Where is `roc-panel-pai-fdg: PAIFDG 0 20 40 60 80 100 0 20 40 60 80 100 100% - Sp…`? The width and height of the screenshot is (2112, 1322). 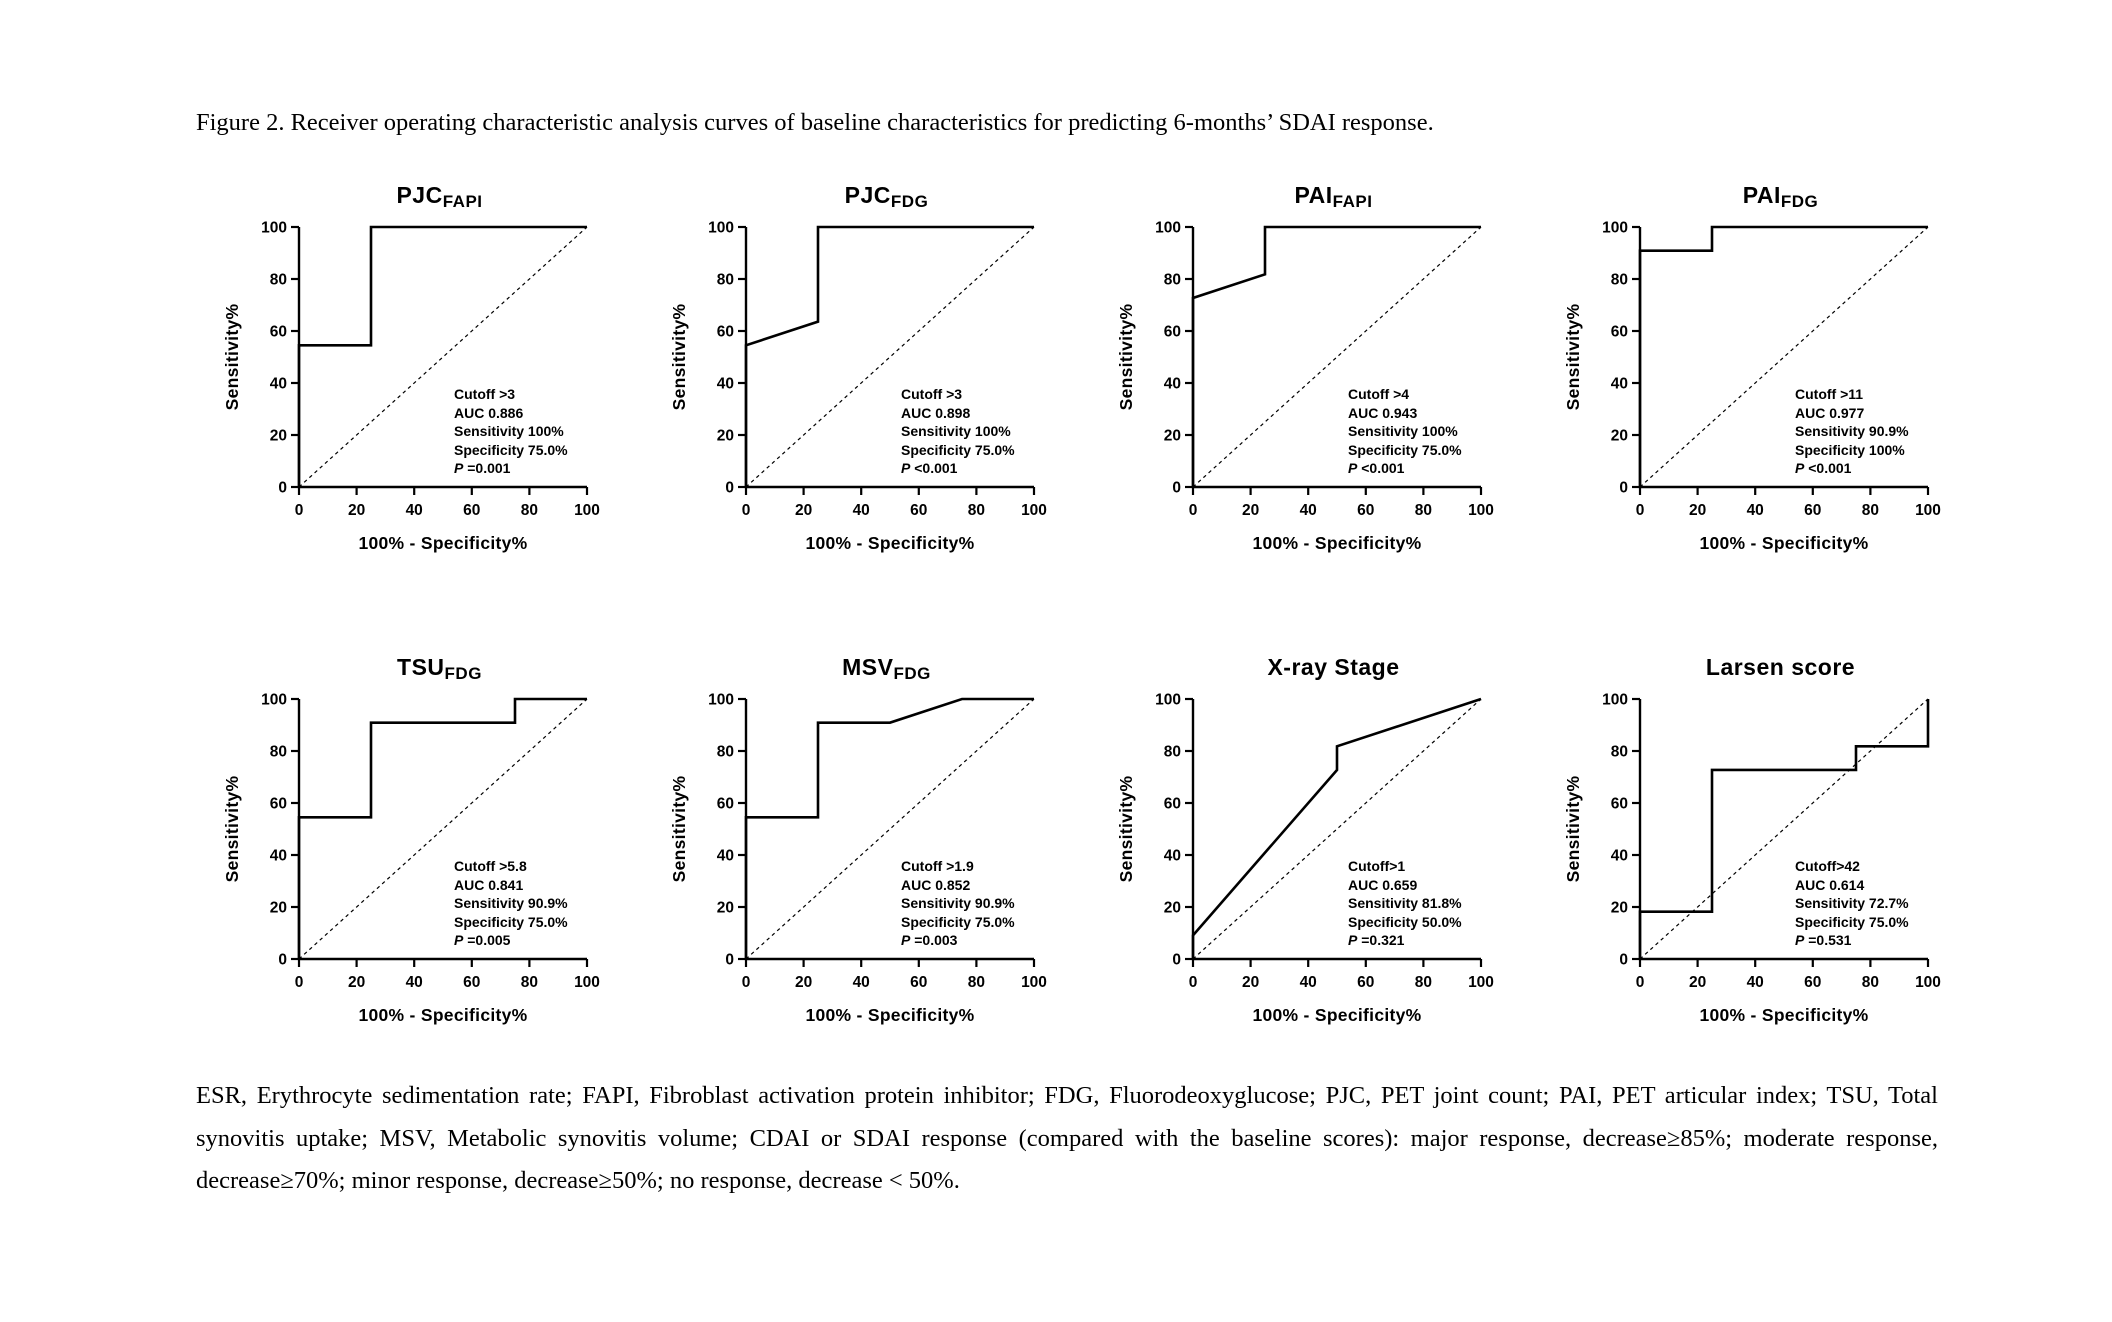
roc-panel-pai-fdg: PAIFDG 0 20 40 60 80 100 0 20 40 60 80 100 100% - Sp… is located at coordinates (1780, 368).